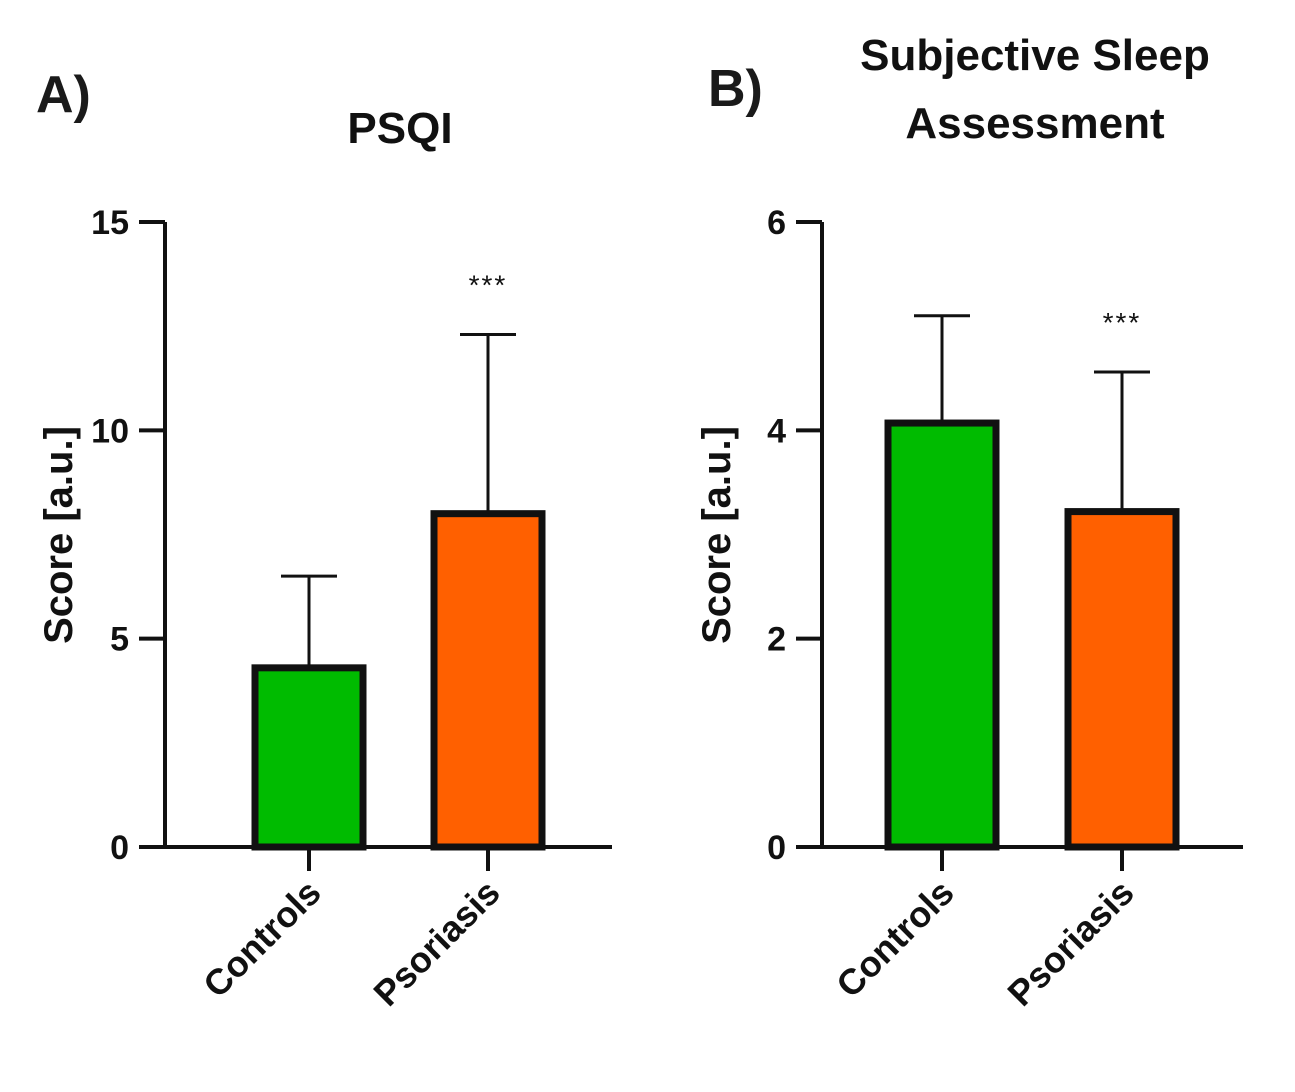 The height and width of the screenshot is (1092, 1295). Describe the element at coordinates (119, 640) in the screenshot. I see `panel-a-y-tick-label-5: 5` at that location.